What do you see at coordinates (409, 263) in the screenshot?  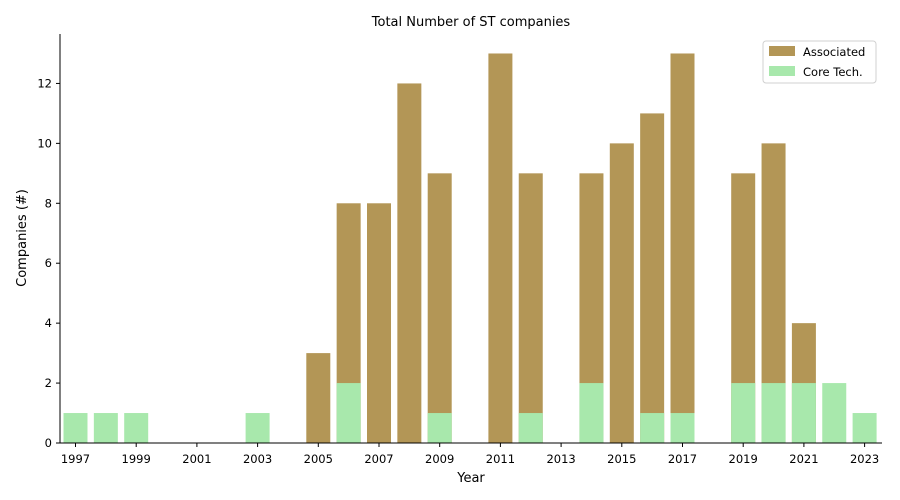 I see `bar-associated-2008` at bounding box center [409, 263].